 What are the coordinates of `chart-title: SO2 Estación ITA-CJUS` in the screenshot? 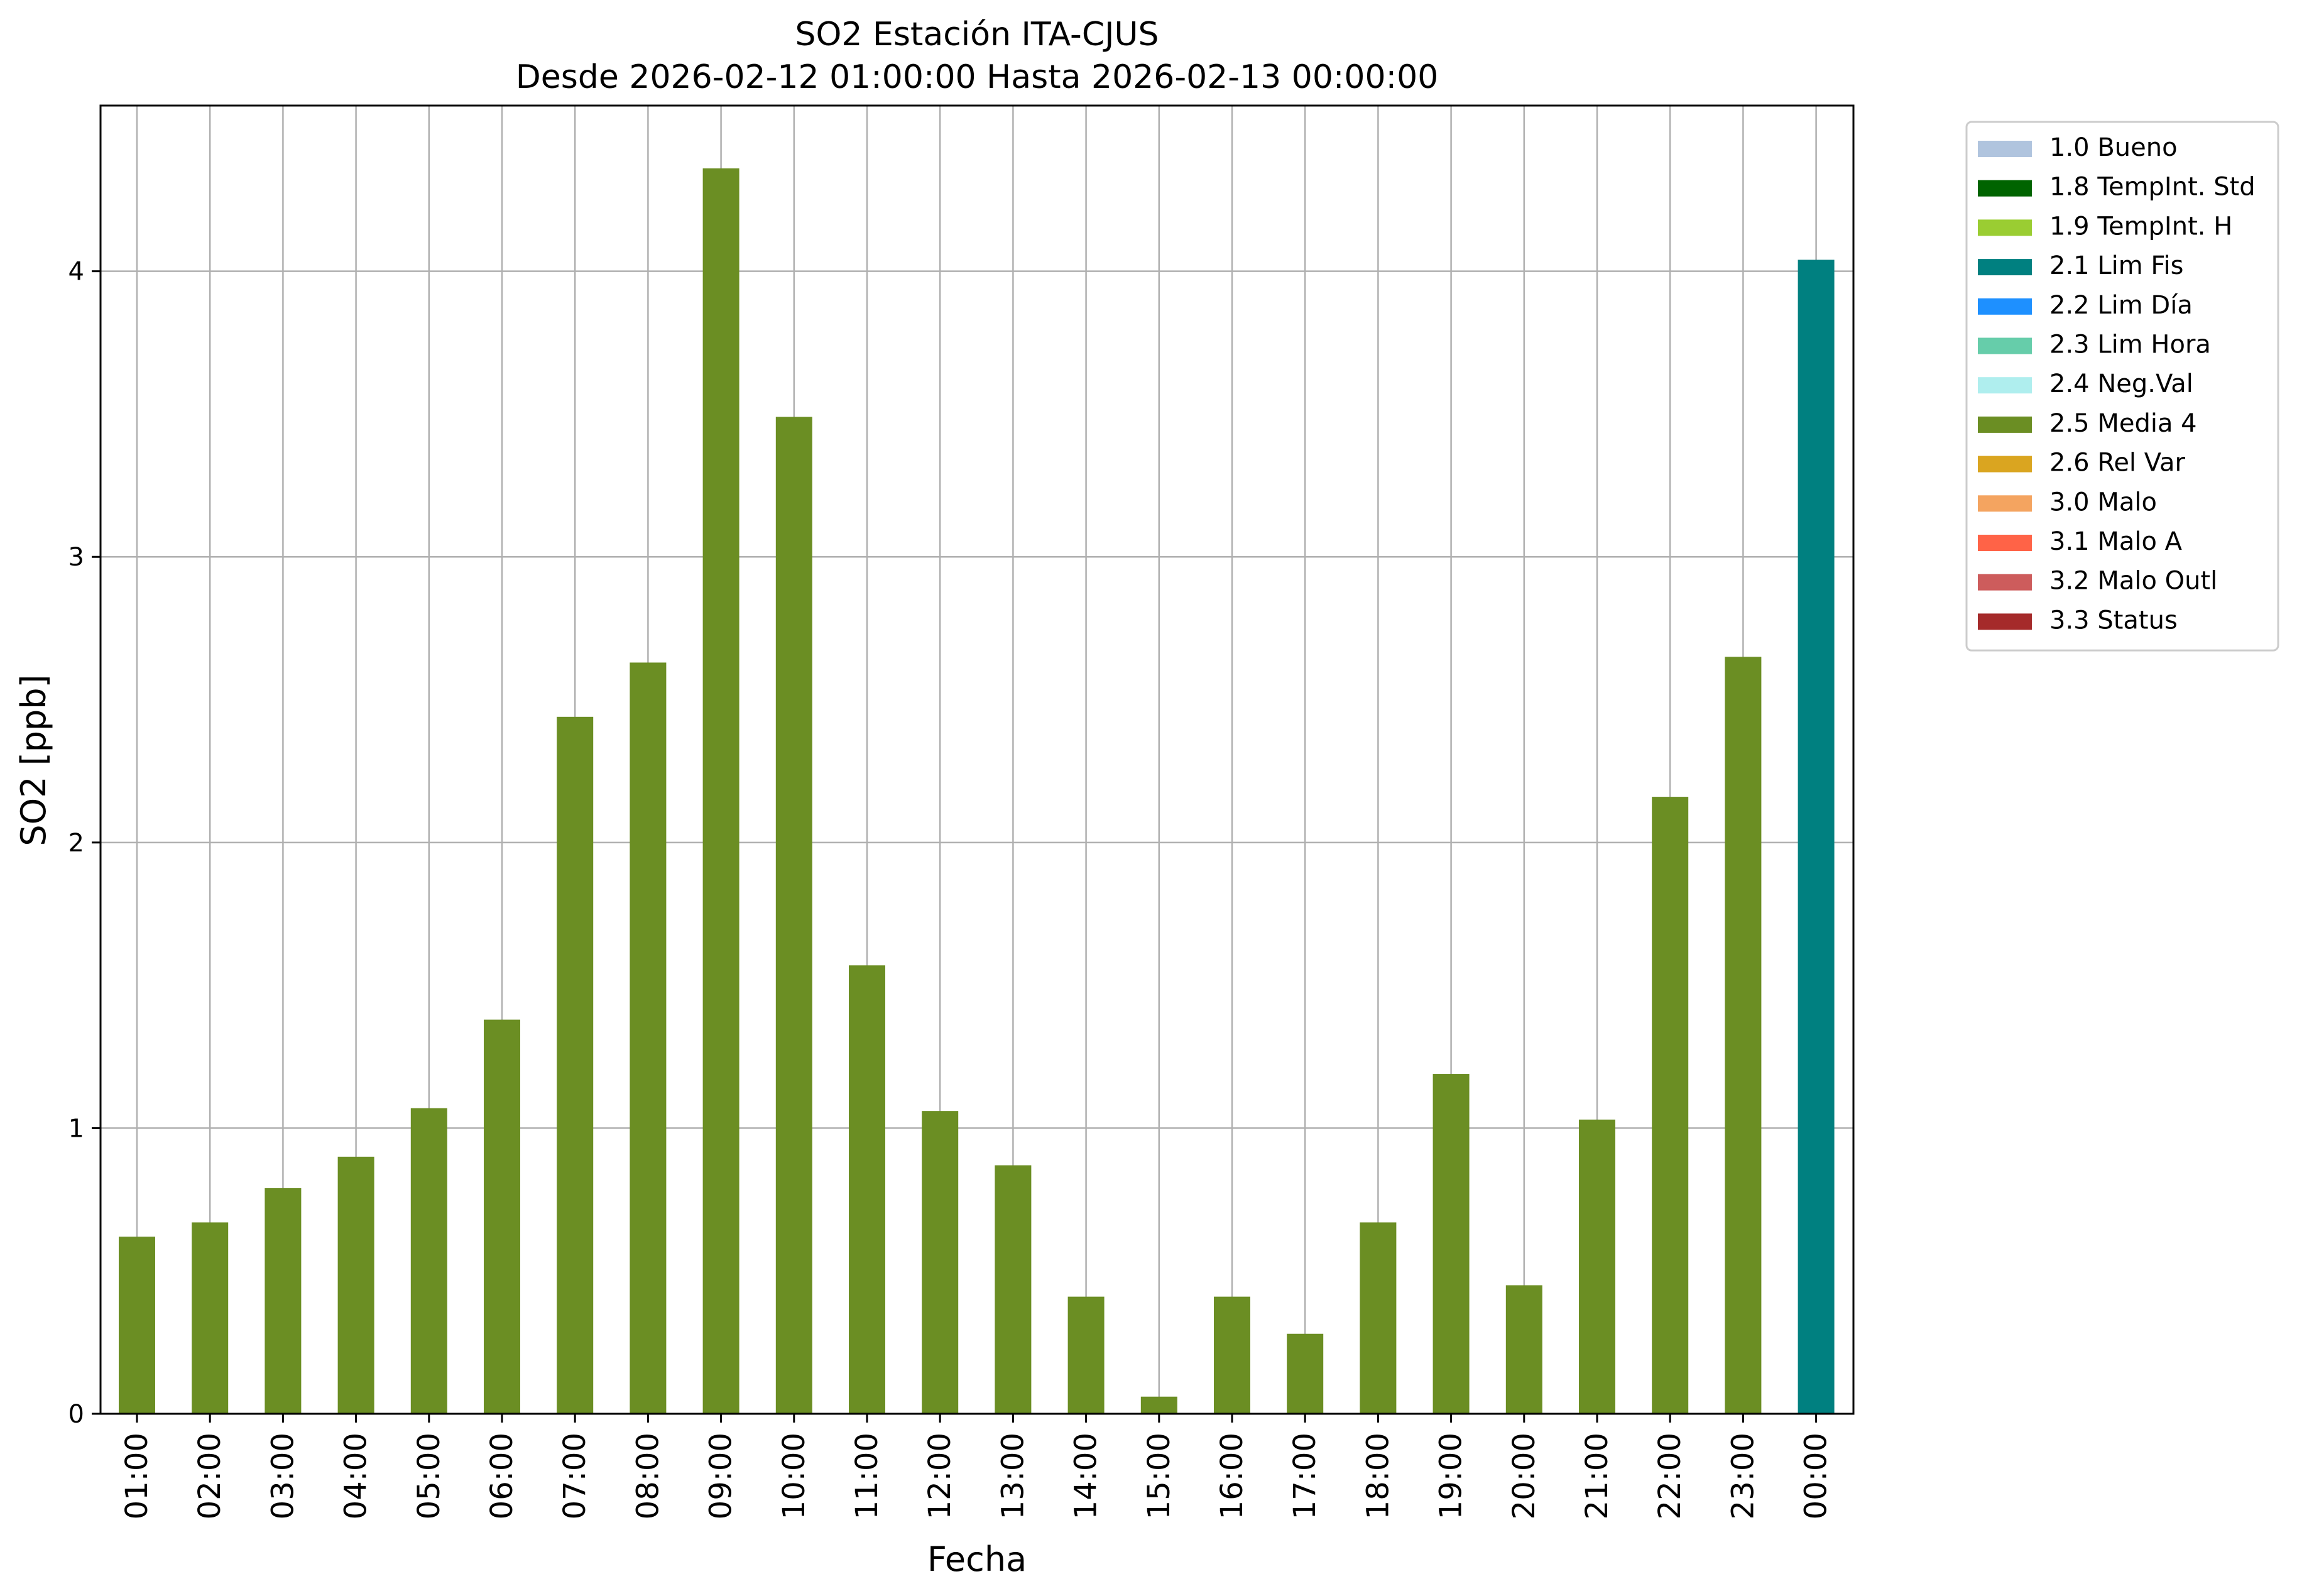 It's located at (977, 34).